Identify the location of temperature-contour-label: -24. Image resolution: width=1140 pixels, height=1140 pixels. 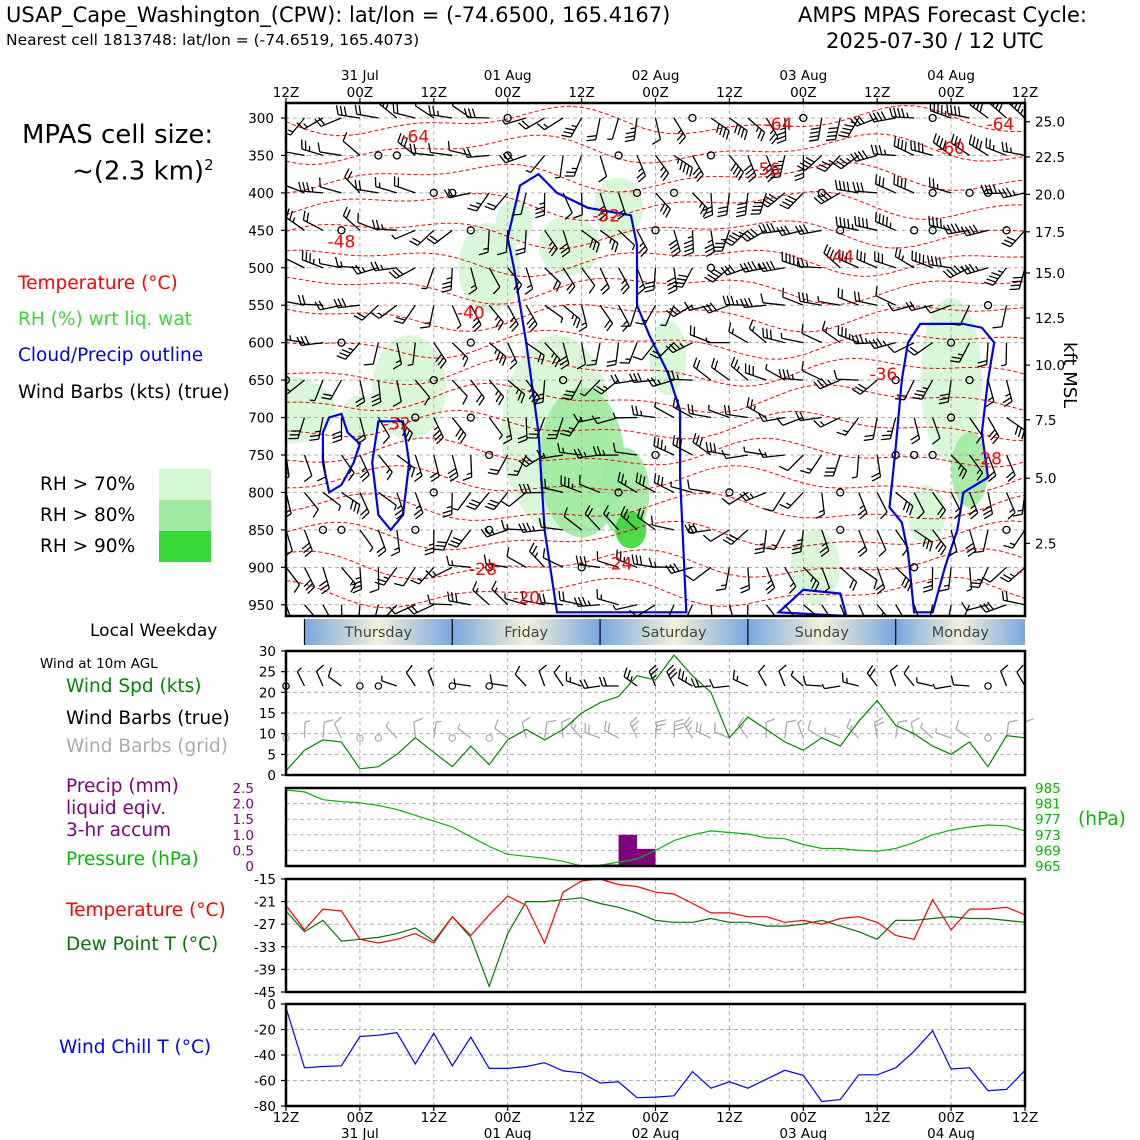
(619, 565).